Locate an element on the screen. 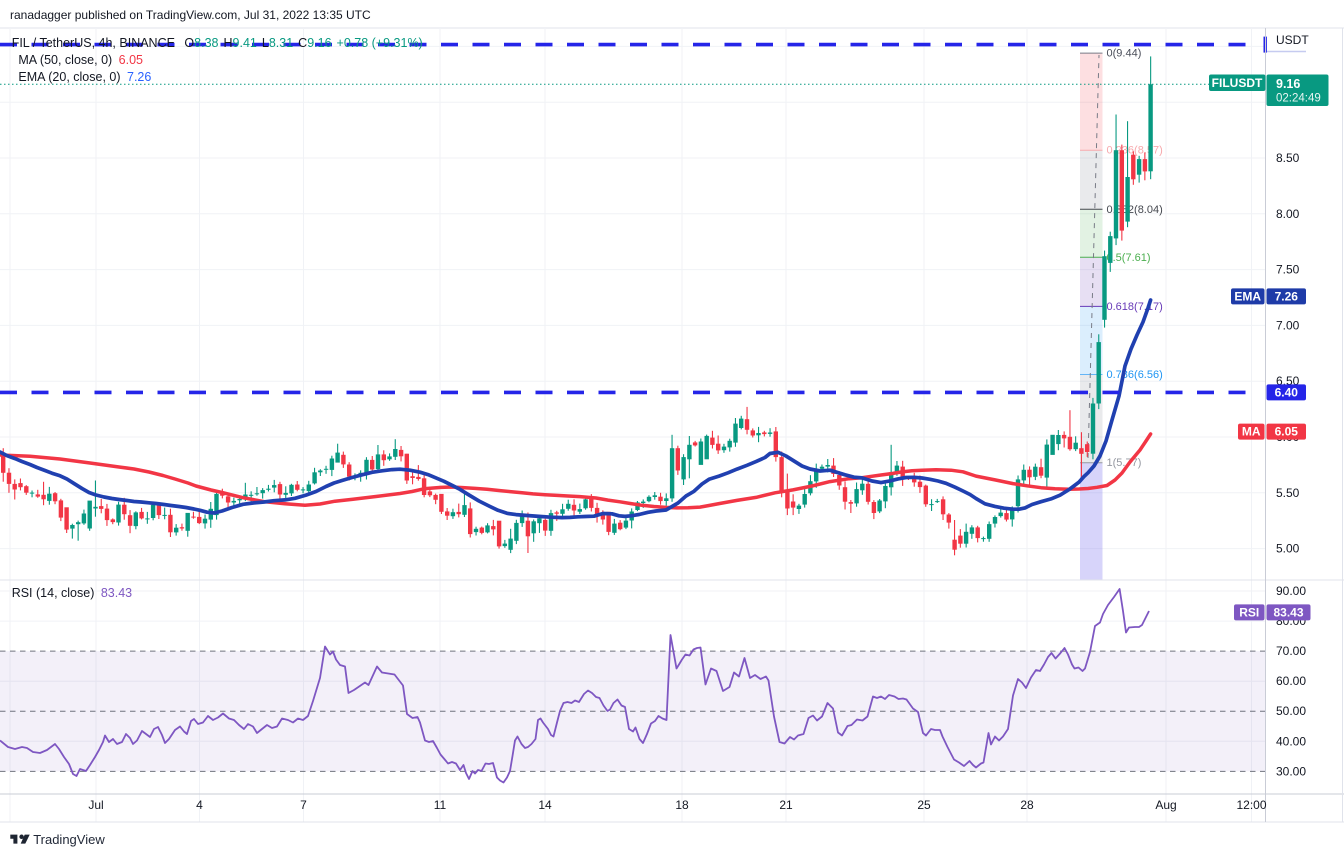  svg-text: 0.5(7.61) is located at coordinates (1129, 258).